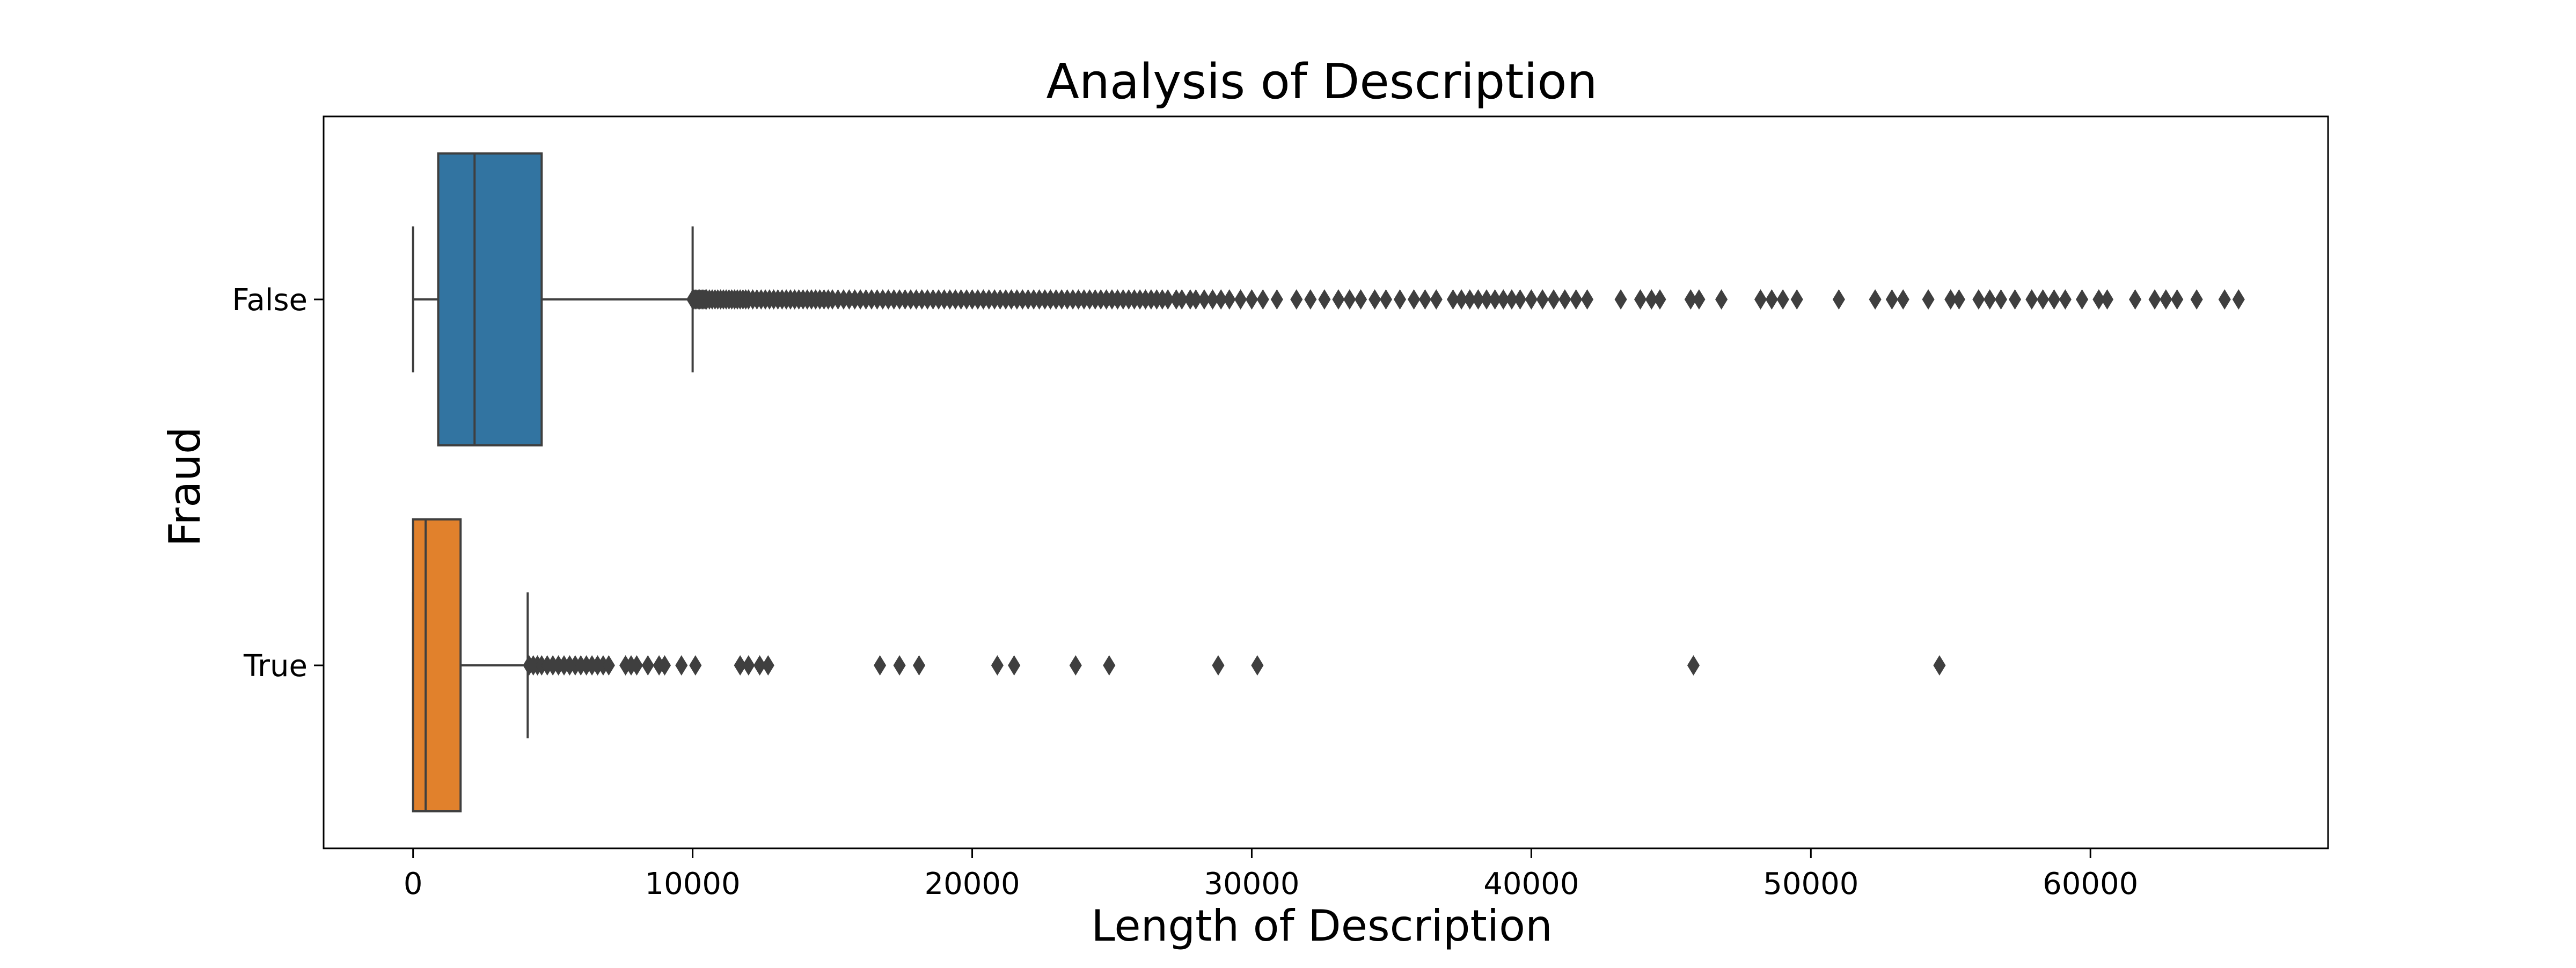  I want to click on y-tick-label: True, so click(275, 666).